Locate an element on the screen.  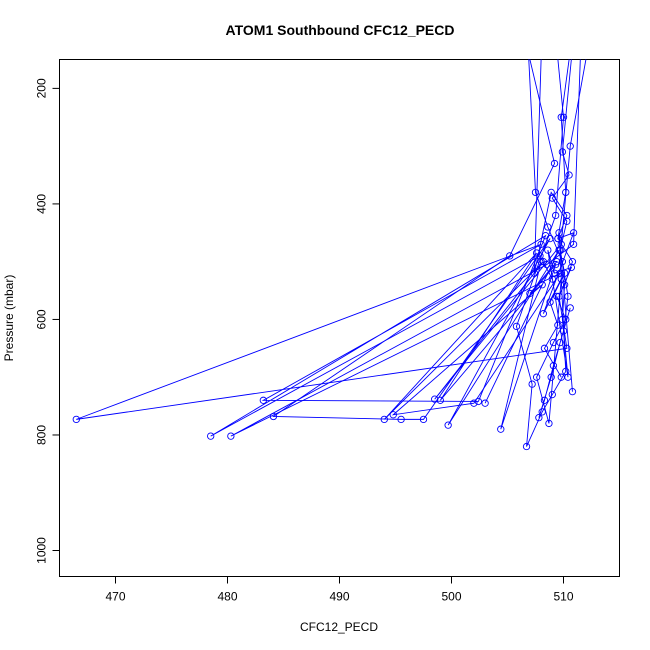
x-tick-label: 500 is located at coordinates (451, 597).